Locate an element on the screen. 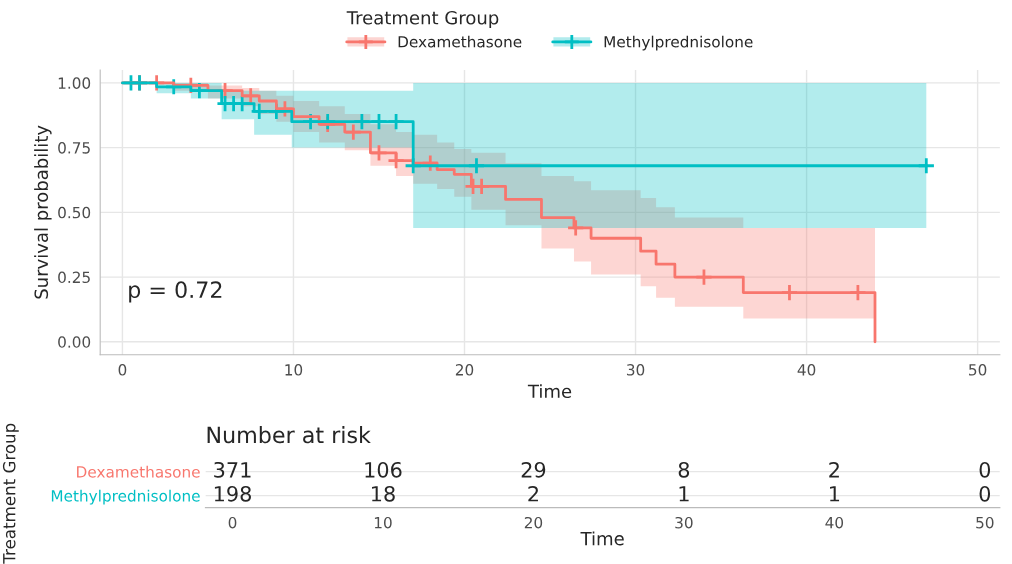 The width and height of the screenshot is (1012, 564). data-label: 29 is located at coordinates (533, 469).